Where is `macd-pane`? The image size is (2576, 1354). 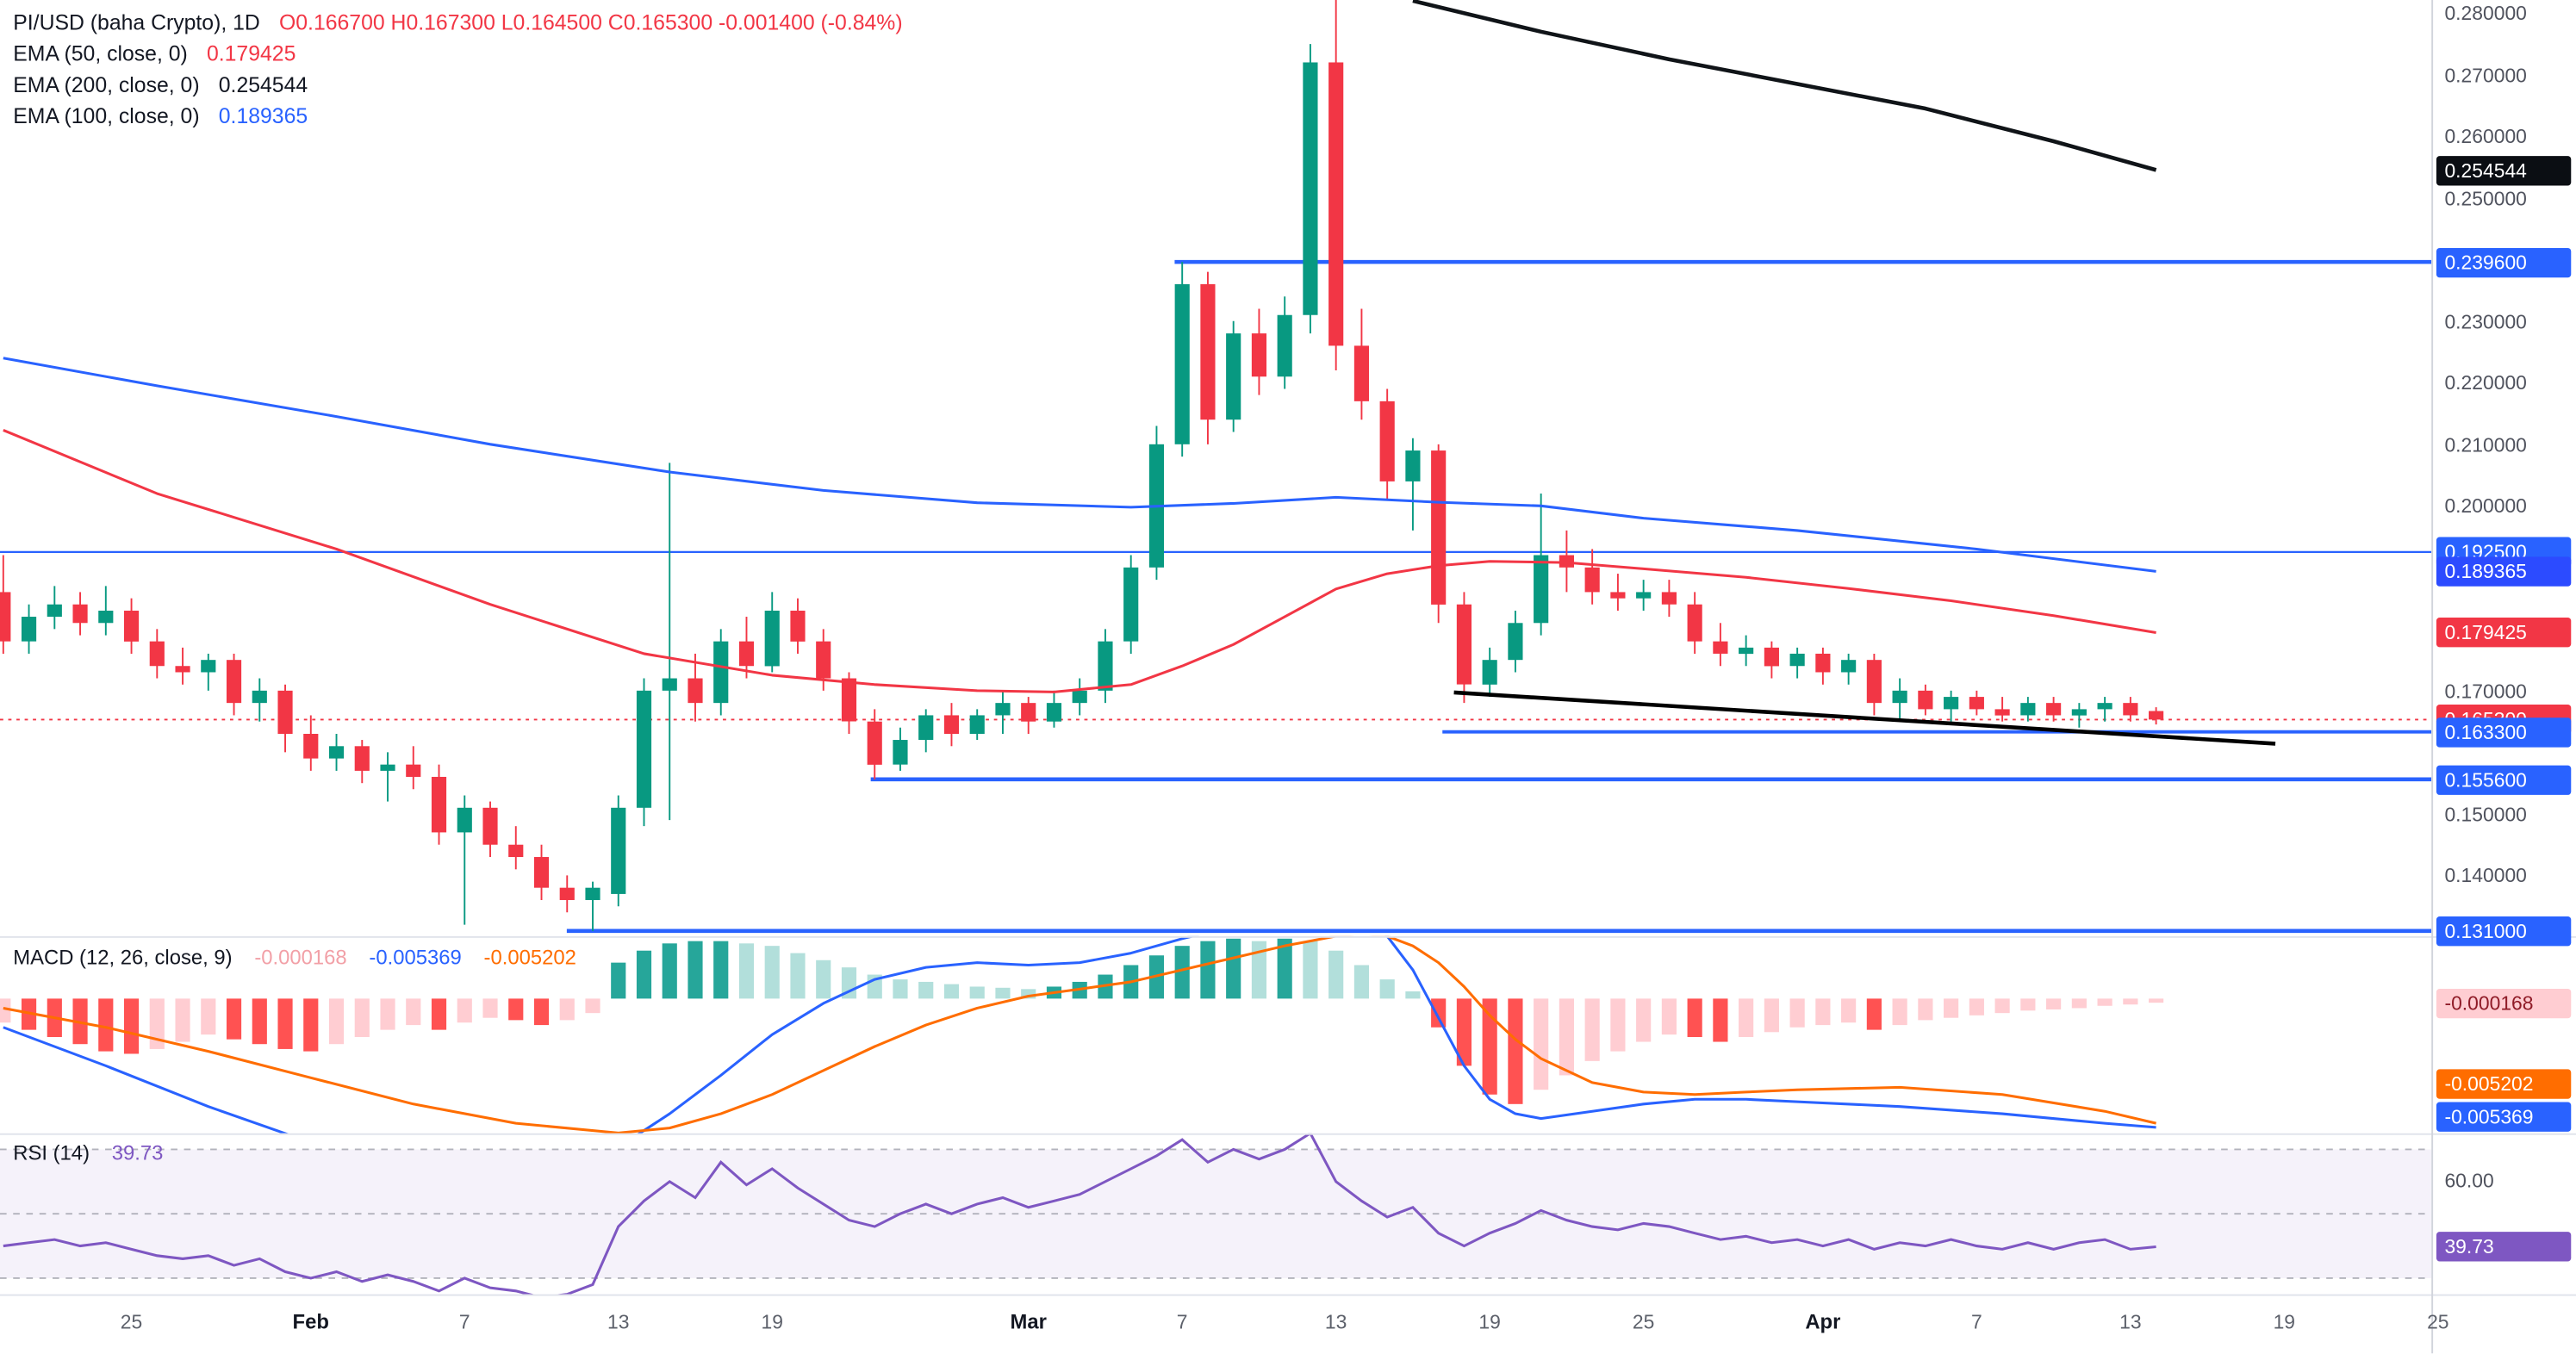
macd-pane is located at coordinates (1216, 1034).